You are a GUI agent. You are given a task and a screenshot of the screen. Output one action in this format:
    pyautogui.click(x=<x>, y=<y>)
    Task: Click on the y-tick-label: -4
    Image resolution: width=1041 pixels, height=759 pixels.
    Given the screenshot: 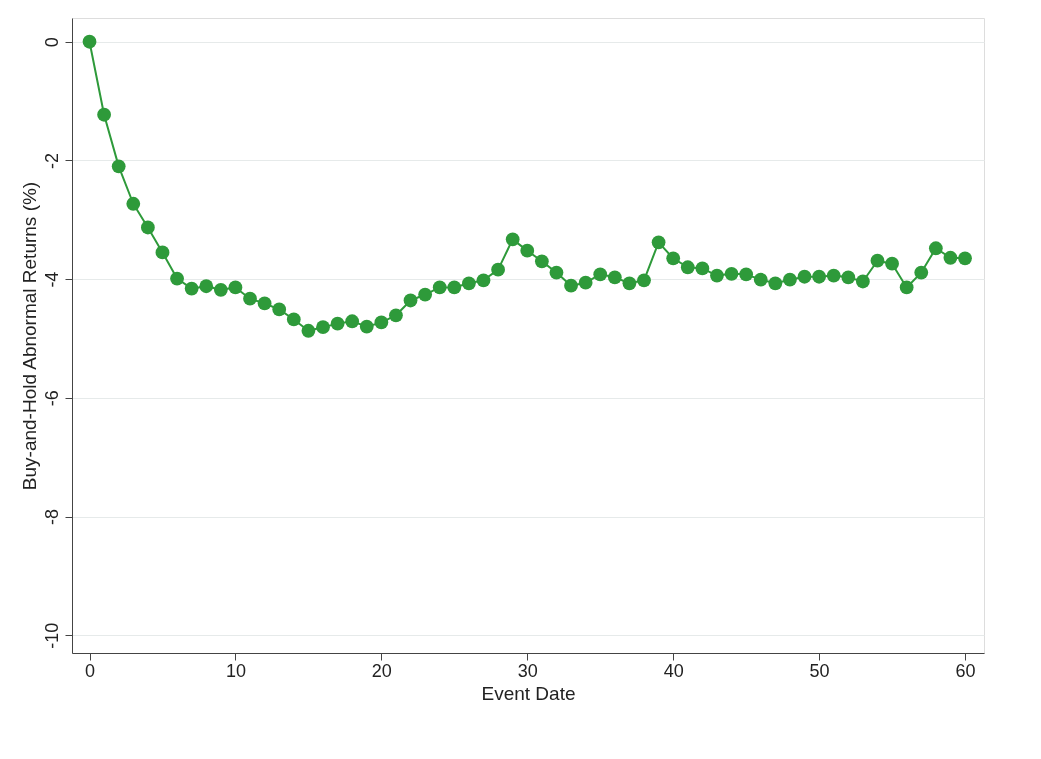 What is the action you would take?
    pyautogui.click(x=51, y=279)
    